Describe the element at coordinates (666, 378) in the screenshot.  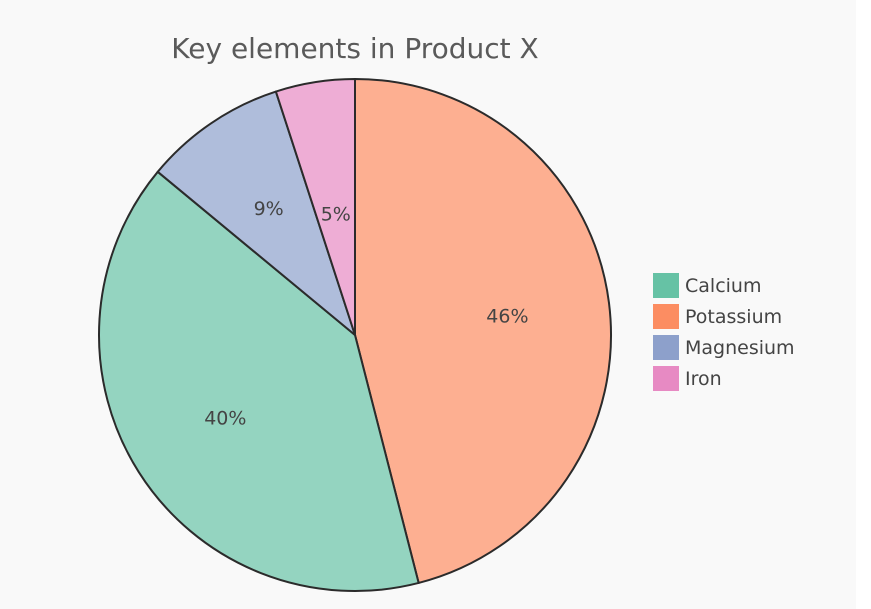
I see `legend-swatch-iron` at that location.